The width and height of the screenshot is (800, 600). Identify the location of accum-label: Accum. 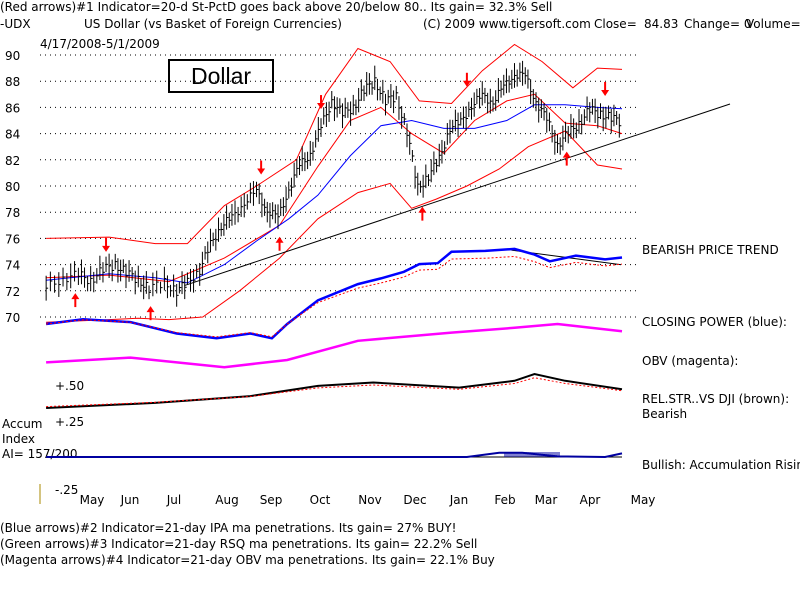
(22, 424).